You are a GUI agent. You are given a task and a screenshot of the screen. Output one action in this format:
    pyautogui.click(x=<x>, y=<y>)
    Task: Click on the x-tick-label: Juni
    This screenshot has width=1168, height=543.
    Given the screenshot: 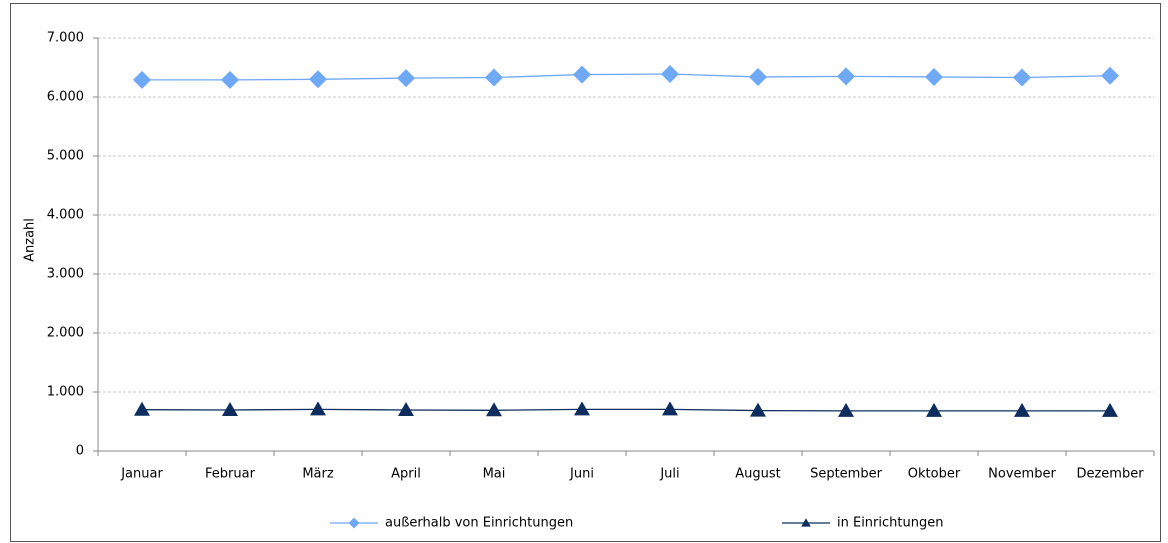 What is the action you would take?
    pyautogui.click(x=581, y=474)
    